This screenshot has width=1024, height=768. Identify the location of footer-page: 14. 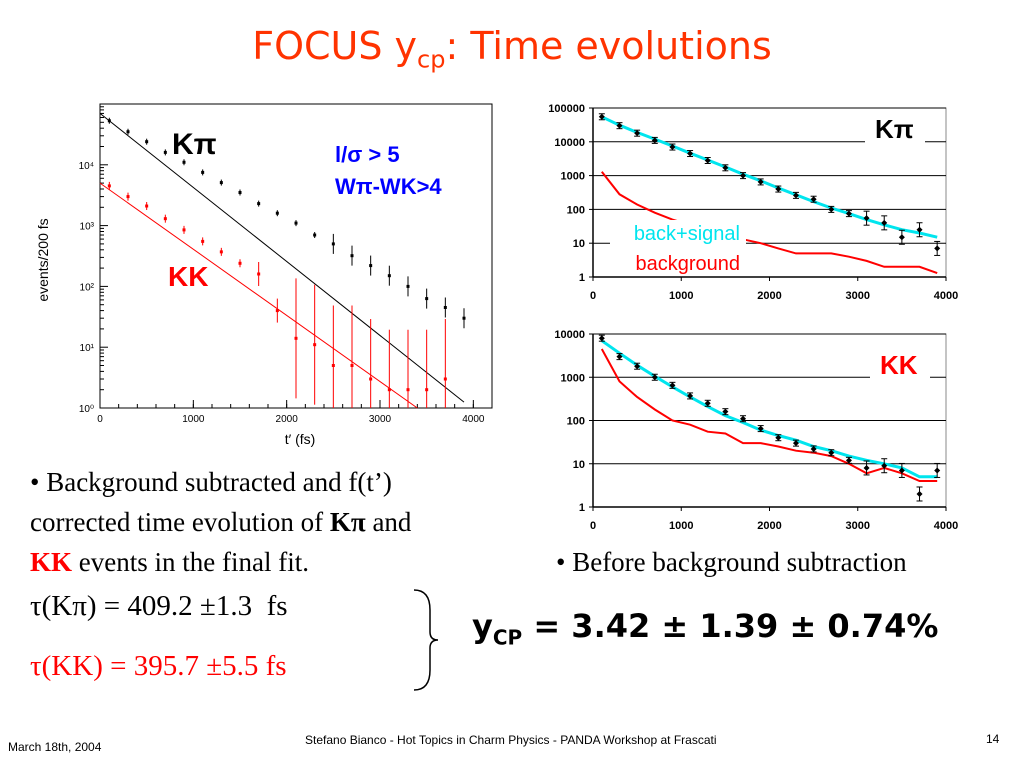
(993, 739).